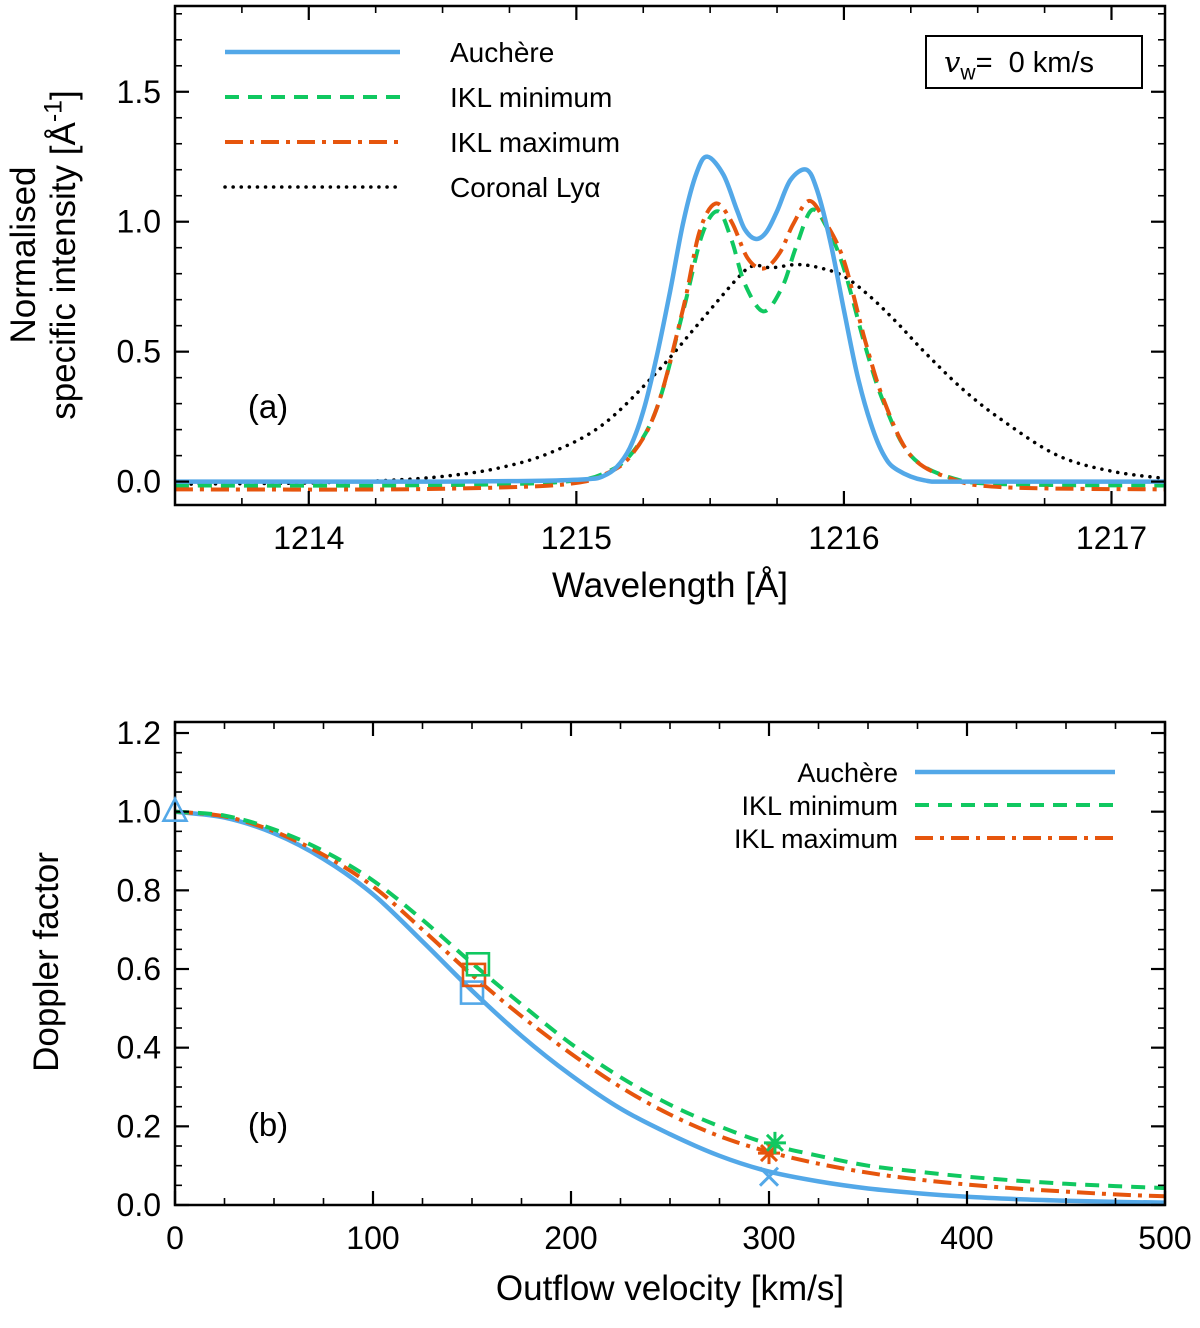 Image resolution: width=1200 pixels, height=1328 pixels. I want to click on a-ylabel-line: specific intensity [Å-1], so click(61, 255).